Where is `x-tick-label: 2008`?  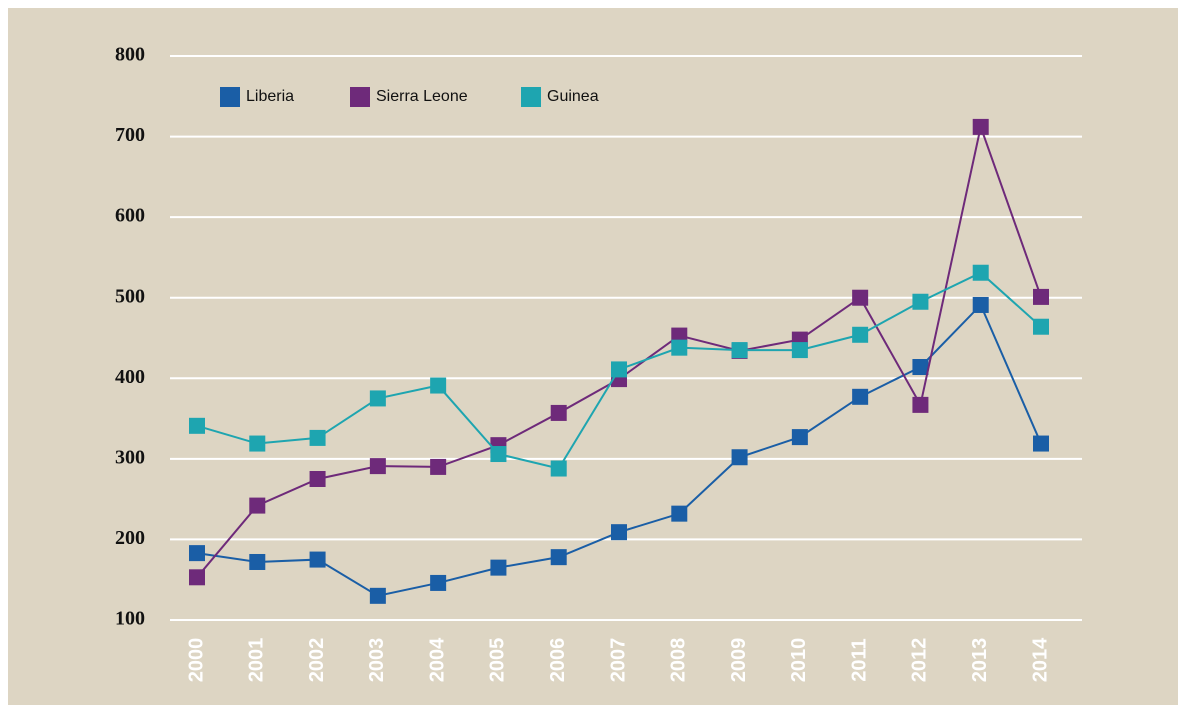
x-tick-label: 2008 is located at coordinates (679, 660).